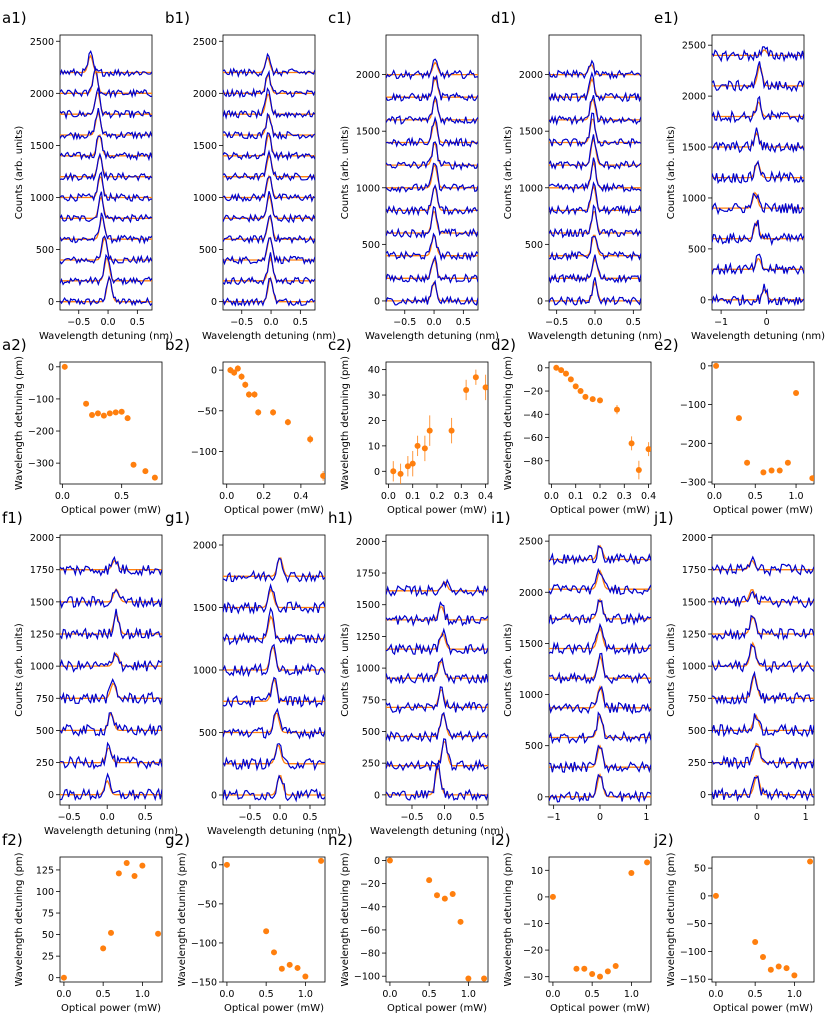  Describe the element at coordinates (103, 994) in the screenshot. I see `x-tick-label: 0.5` at that location.